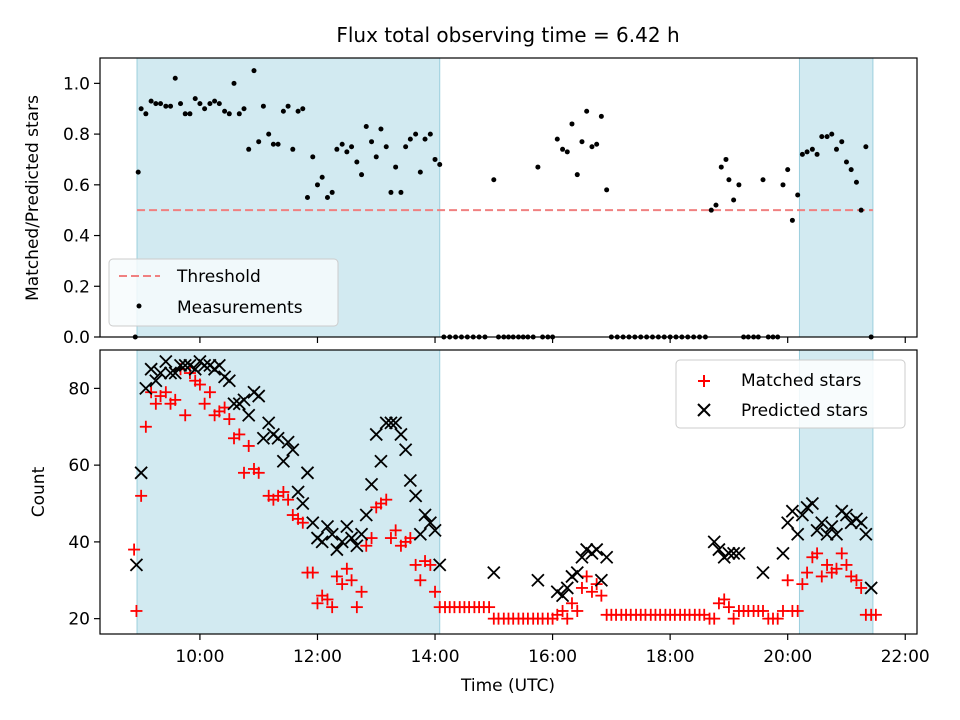 The height and width of the screenshot is (720, 960). What do you see at coordinates (507, 686) in the screenshot?
I see `bottom-x-axis-label: Time (UTC)` at bounding box center [507, 686].